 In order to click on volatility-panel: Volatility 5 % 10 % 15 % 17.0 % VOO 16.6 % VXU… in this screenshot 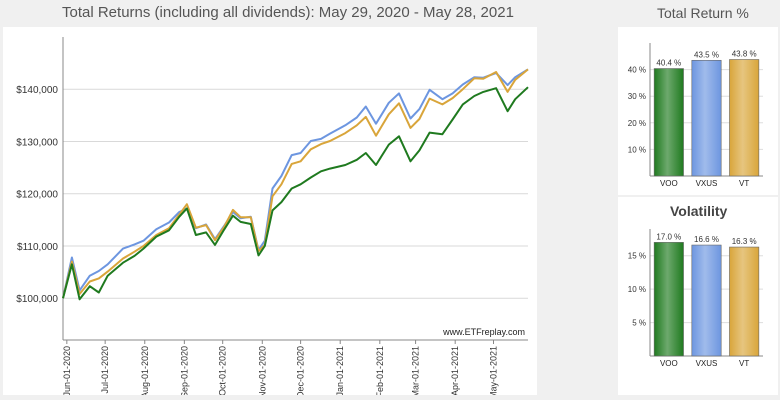, I will do `click(698, 296)`.